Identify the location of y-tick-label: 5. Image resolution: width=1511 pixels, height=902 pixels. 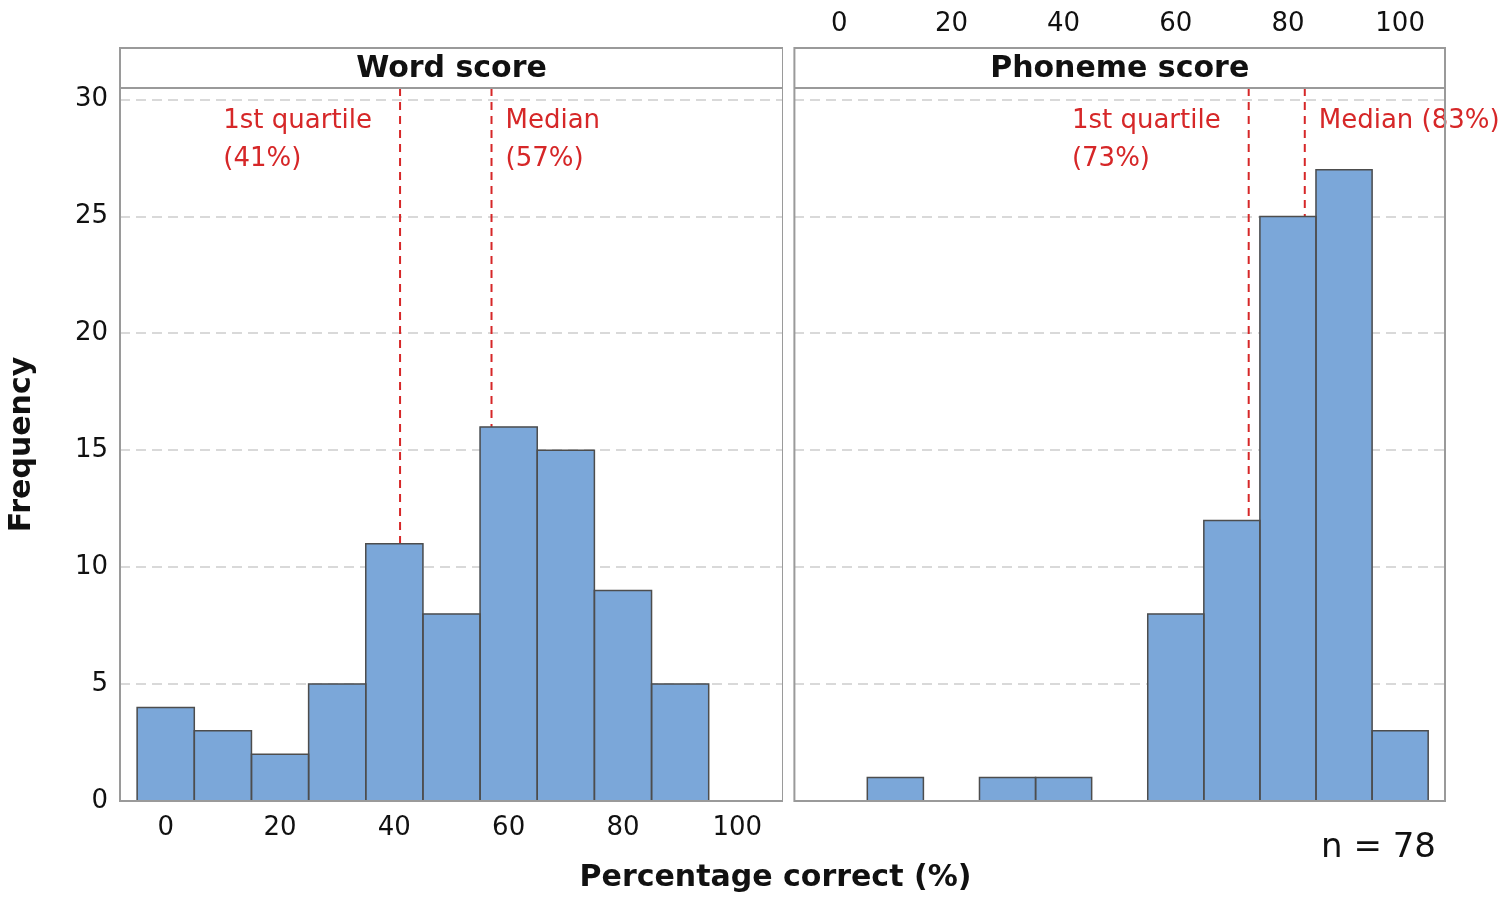
(99, 681).